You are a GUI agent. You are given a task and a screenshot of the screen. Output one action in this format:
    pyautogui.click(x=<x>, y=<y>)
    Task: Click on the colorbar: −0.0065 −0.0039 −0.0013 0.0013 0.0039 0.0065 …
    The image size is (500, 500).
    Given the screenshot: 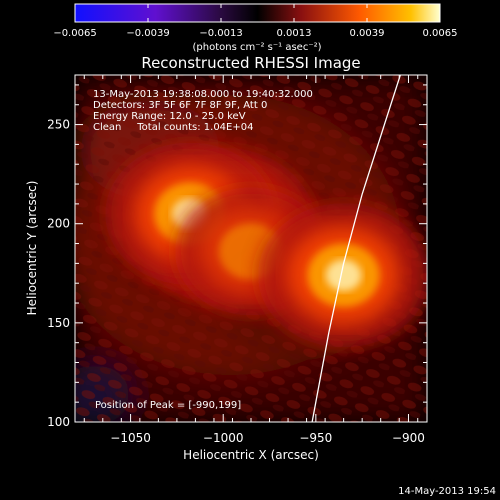 What is the action you would take?
    pyautogui.click(x=255, y=28)
    